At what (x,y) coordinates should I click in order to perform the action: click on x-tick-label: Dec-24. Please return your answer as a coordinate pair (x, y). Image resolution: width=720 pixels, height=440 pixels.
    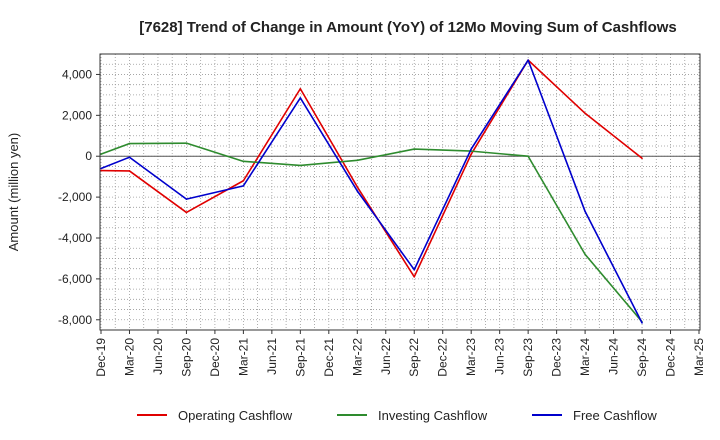
    Looking at the image, I should click on (671, 357).